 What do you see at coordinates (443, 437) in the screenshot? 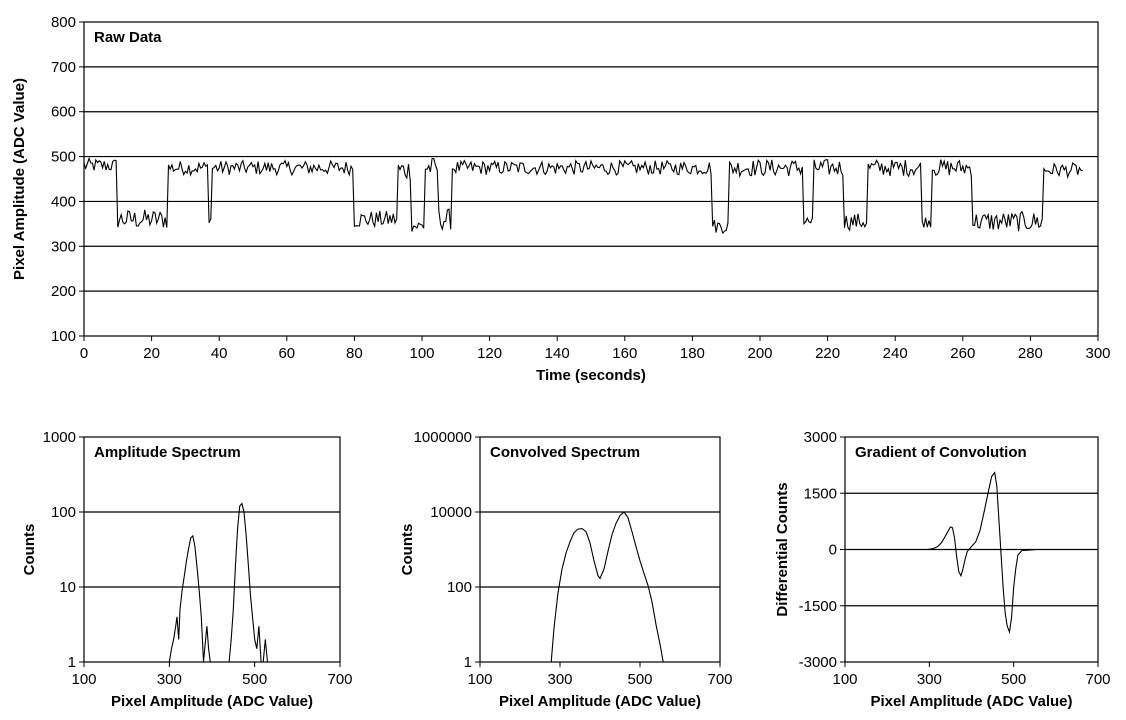
I see `y-tick-label: 1000000` at bounding box center [443, 437].